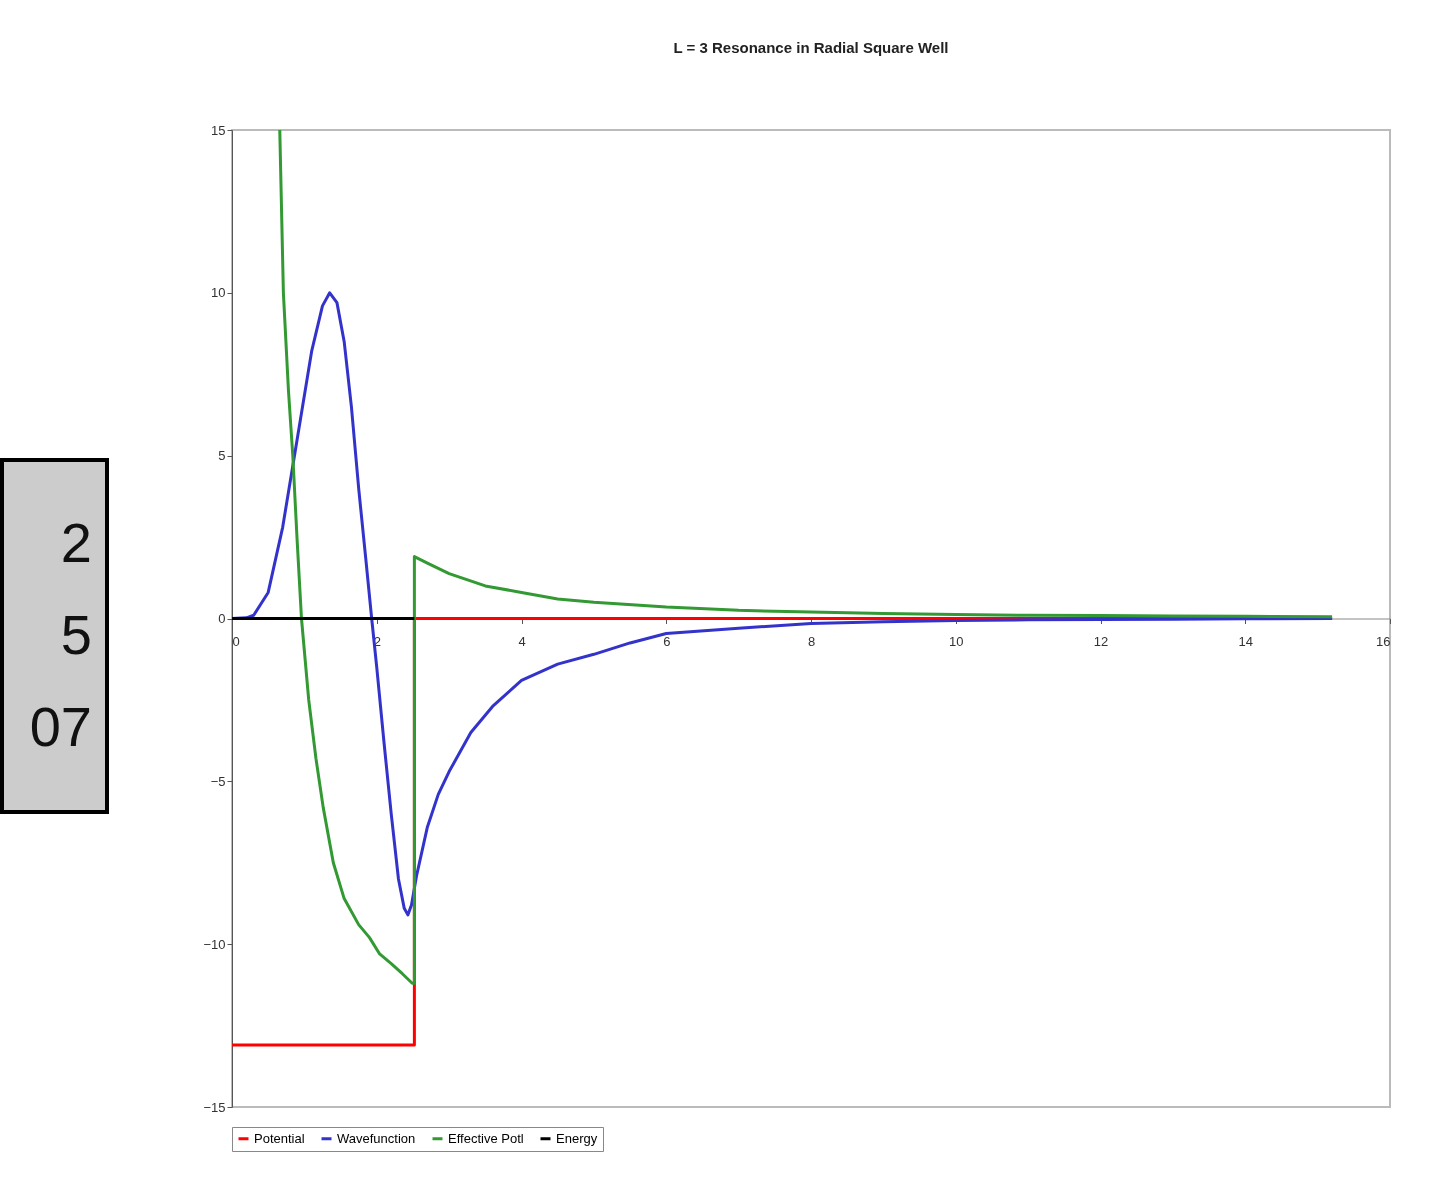 The height and width of the screenshot is (1183, 1437). Describe the element at coordinates (218, 781) in the screenshot. I see `y-tick-label: −5` at that location.